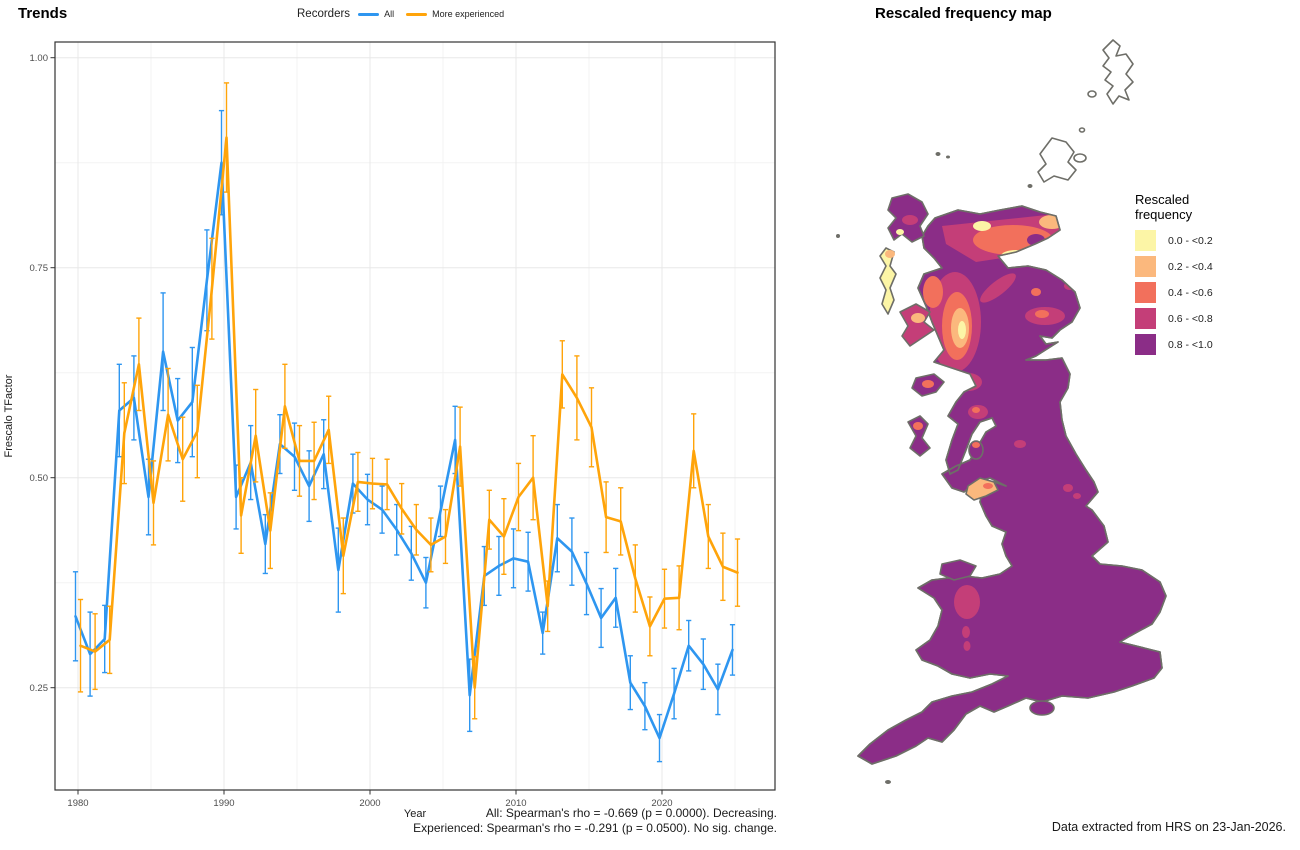 This screenshot has width=1300, height=850. I want to click on map-legend-item-1: 0.2 - <0.4, so click(1200, 266).